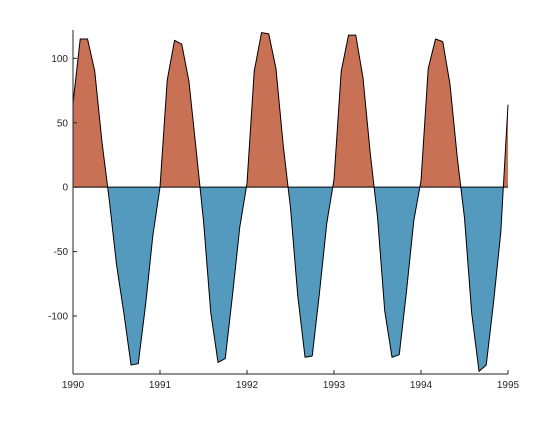 This screenshot has height=425, width=560. Describe the element at coordinates (160, 385) in the screenshot. I see `x-tick-label: 1991` at that location.